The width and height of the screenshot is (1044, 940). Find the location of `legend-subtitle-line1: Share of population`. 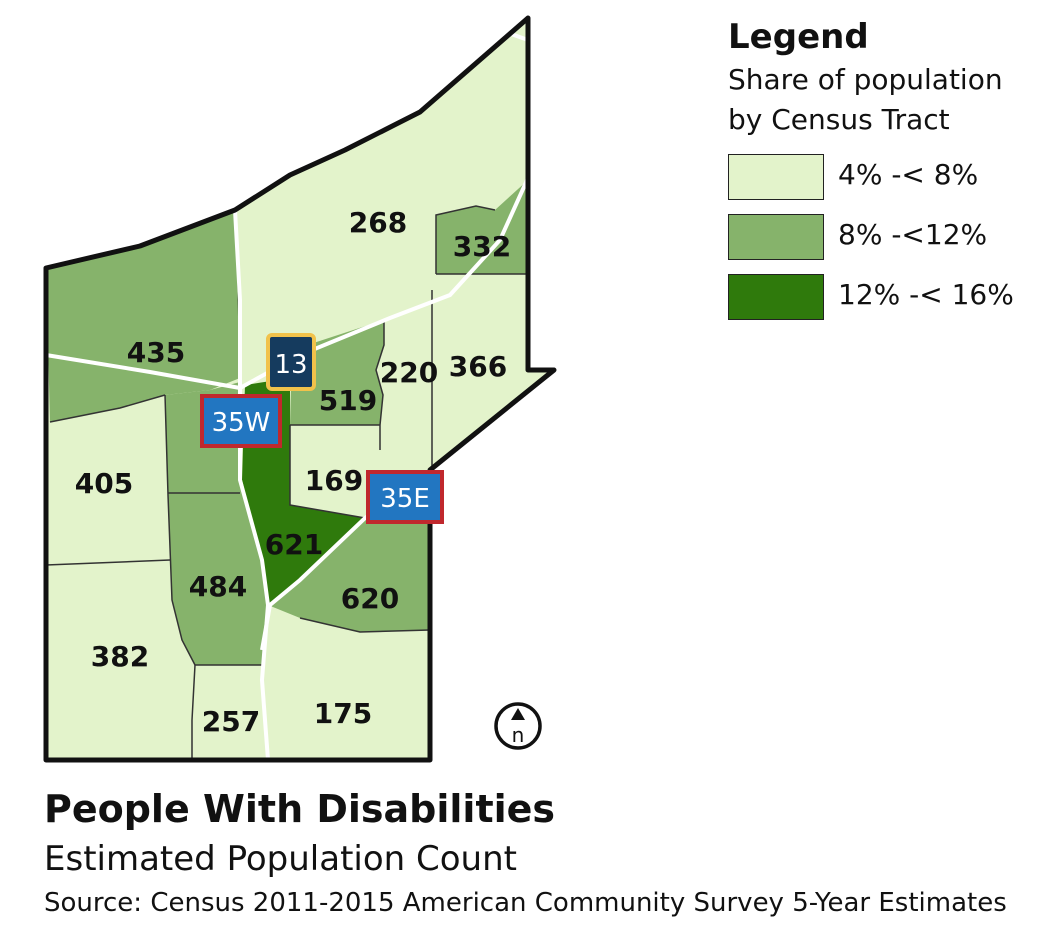

legend-subtitle-line1: Share of population is located at coordinates (865, 79).